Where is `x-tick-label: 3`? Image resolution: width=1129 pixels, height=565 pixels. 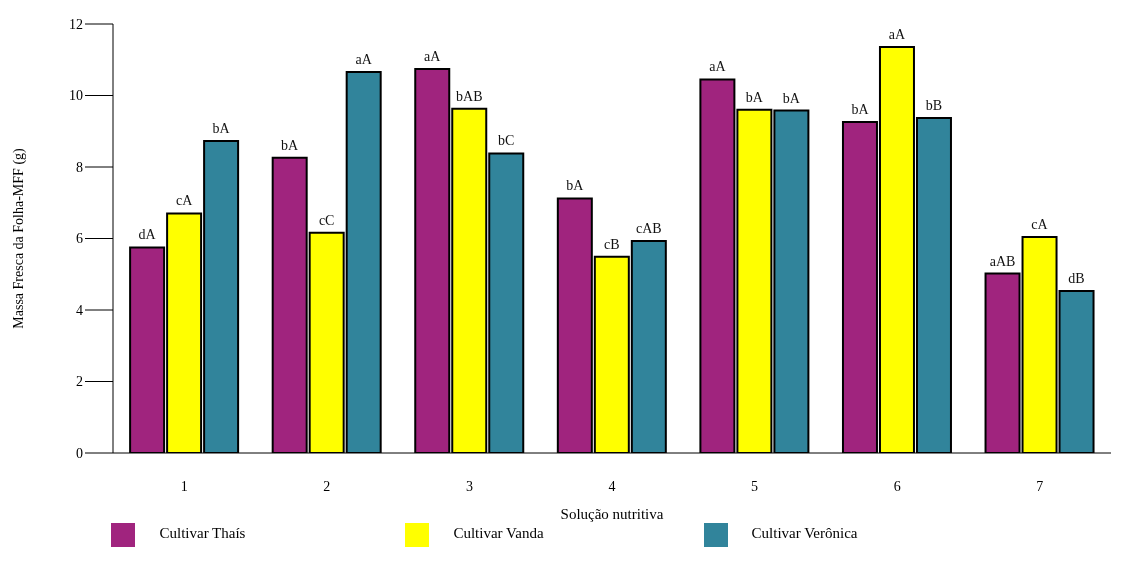
x-tick-label: 3 is located at coordinates (469, 486).